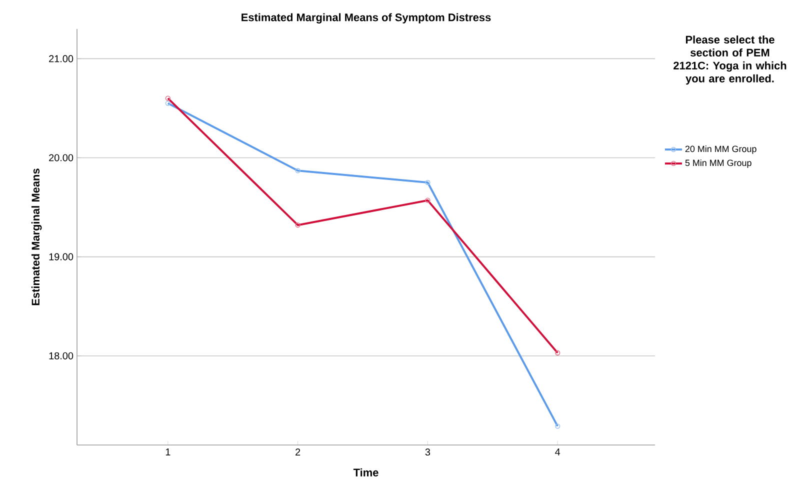 This screenshot has width=803, height=504. I want to click on x-tick-label: 4, so click(557, 452).